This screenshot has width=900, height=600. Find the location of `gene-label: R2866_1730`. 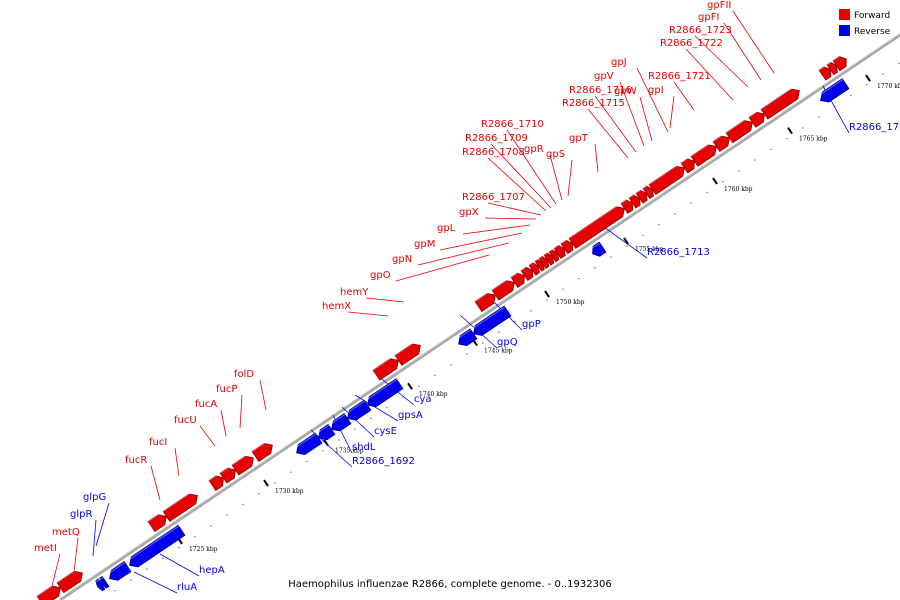

gene-label: R2866_1730 is located at coordinates (874, 127).